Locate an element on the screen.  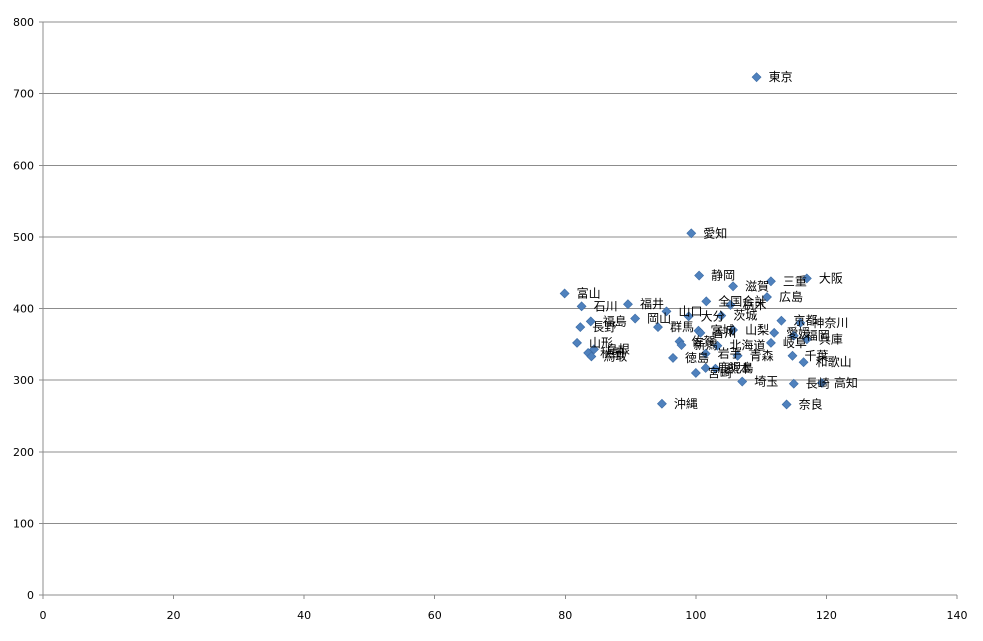
data-points is located at coordinates (693, 241).